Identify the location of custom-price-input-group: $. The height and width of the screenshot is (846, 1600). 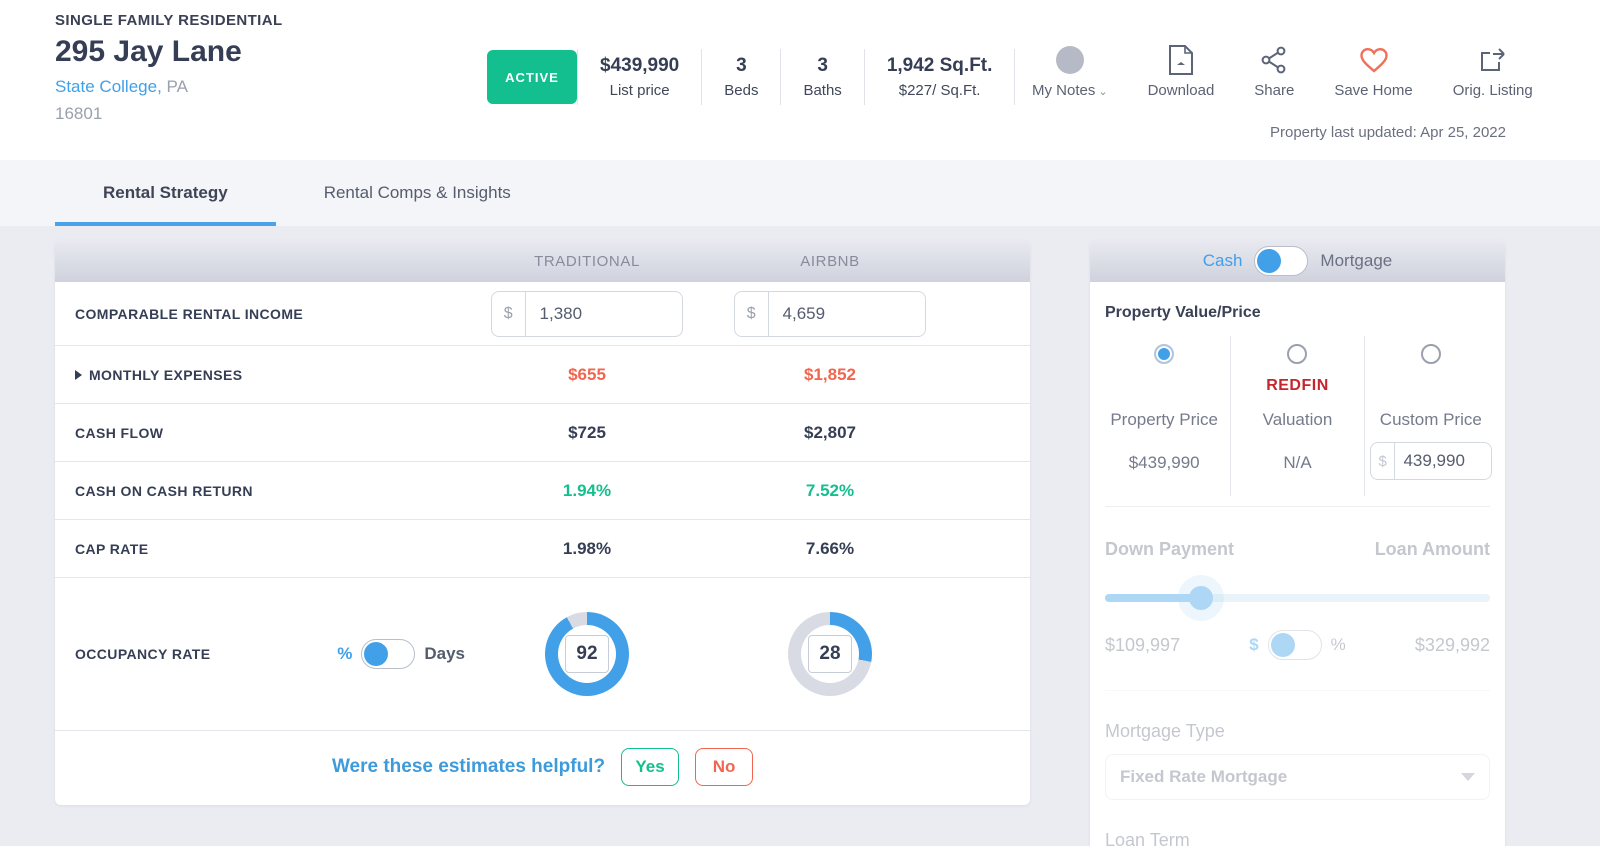
(1430, 461).